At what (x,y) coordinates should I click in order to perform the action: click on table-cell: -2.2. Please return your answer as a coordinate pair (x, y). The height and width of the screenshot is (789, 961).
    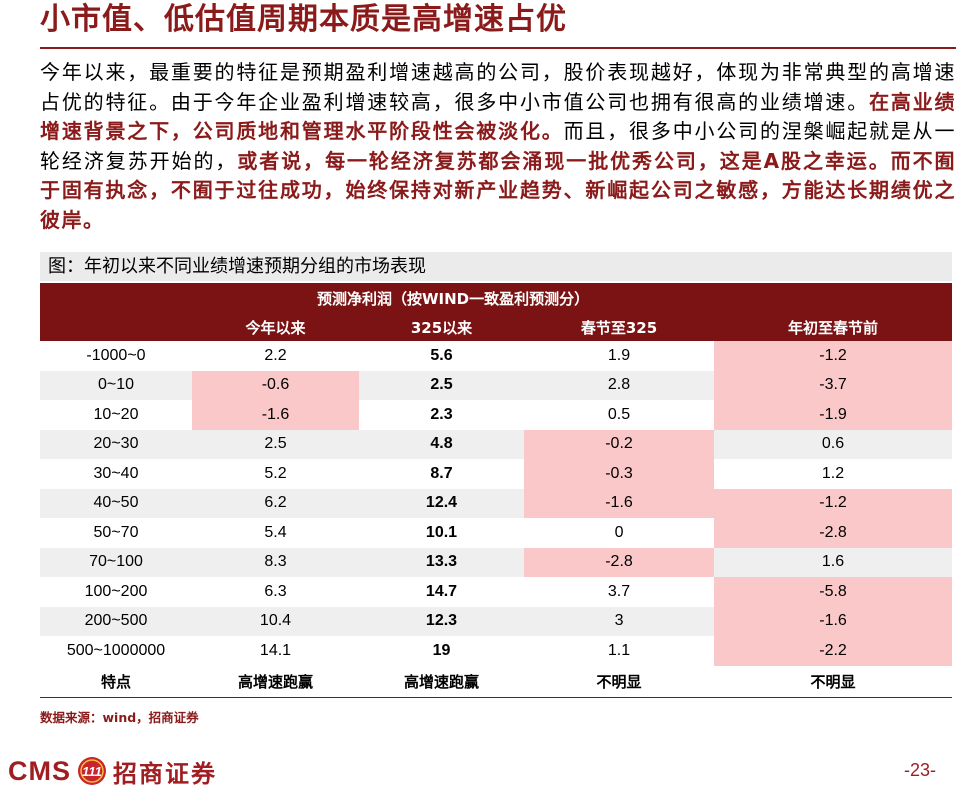
    Looking at the image, I should click on (833, 651).